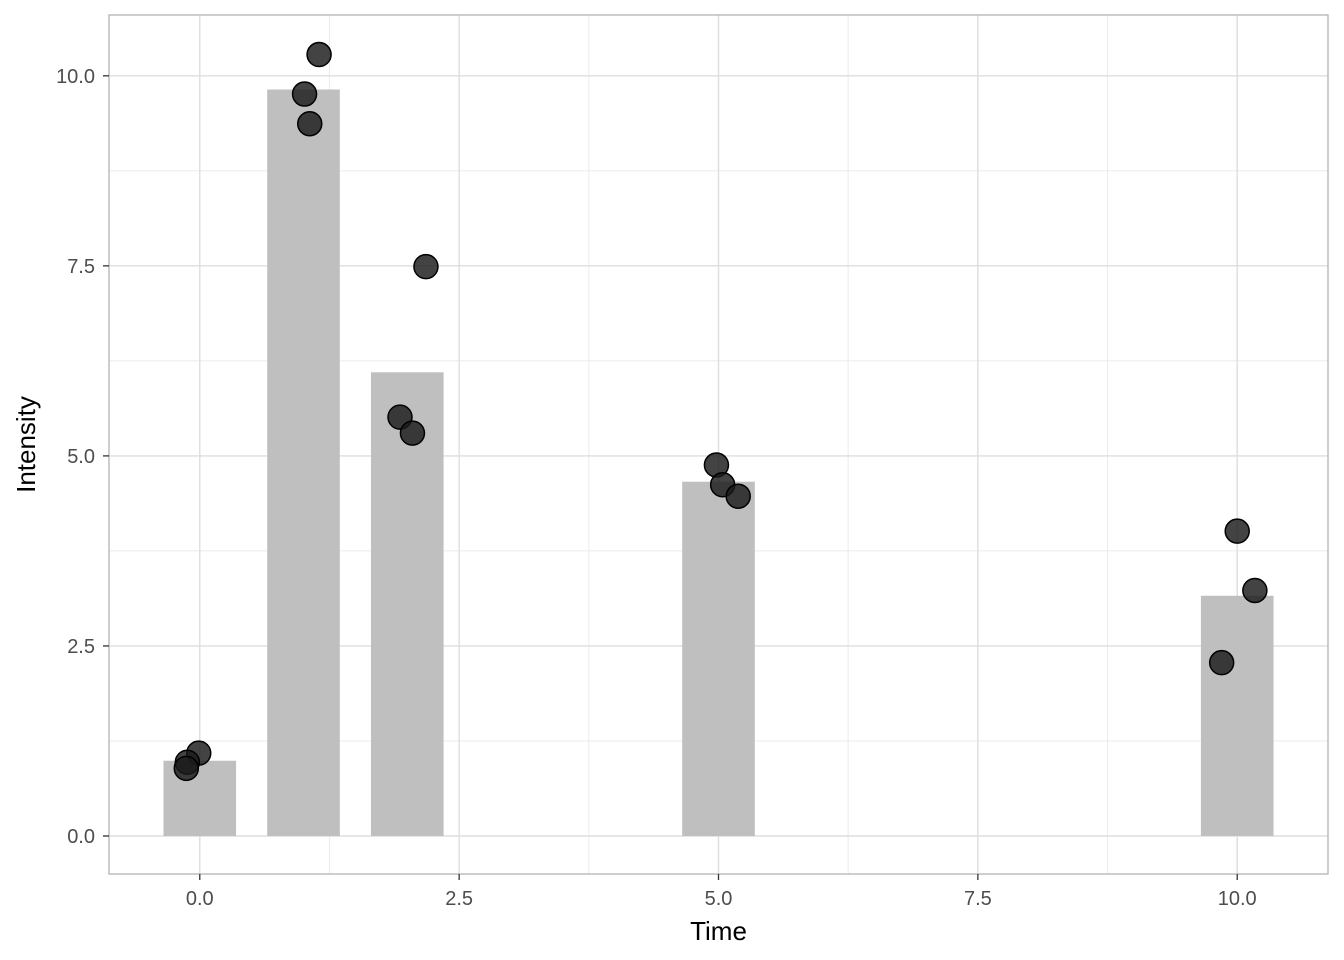 The image size is (1344, 960). Describe the element at coordinates (718, 931) in the screenshot. I see `x-axis-title: Time` at that location.